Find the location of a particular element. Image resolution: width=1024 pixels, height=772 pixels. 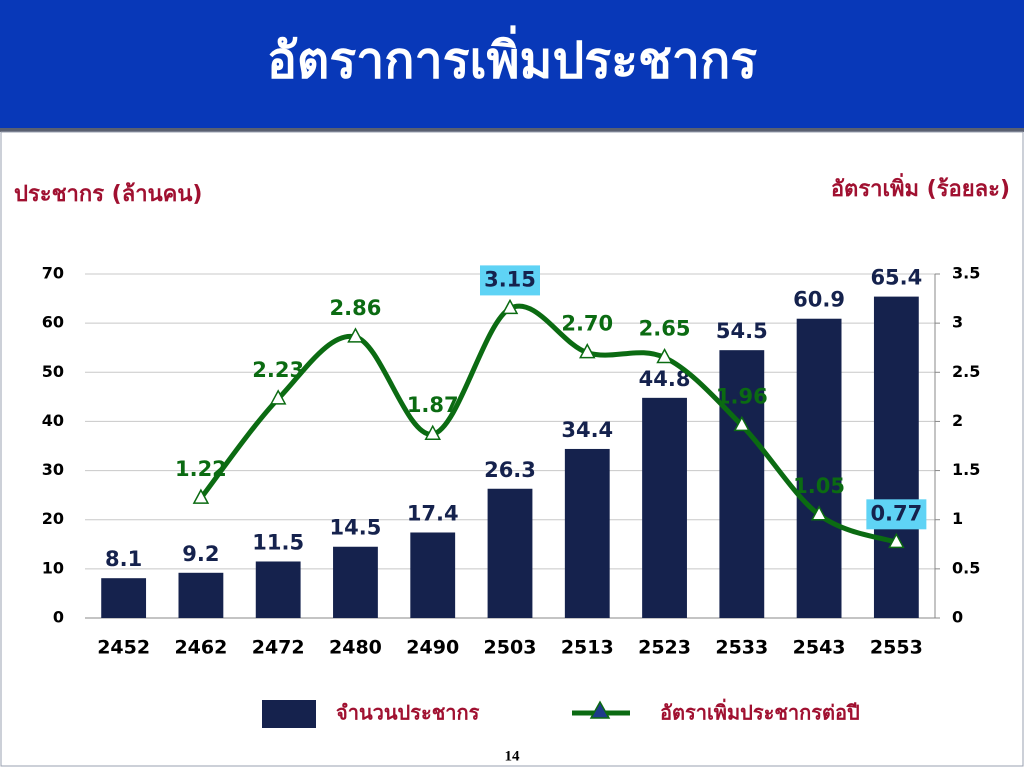

header-rule is located at coordinates (512, 130).